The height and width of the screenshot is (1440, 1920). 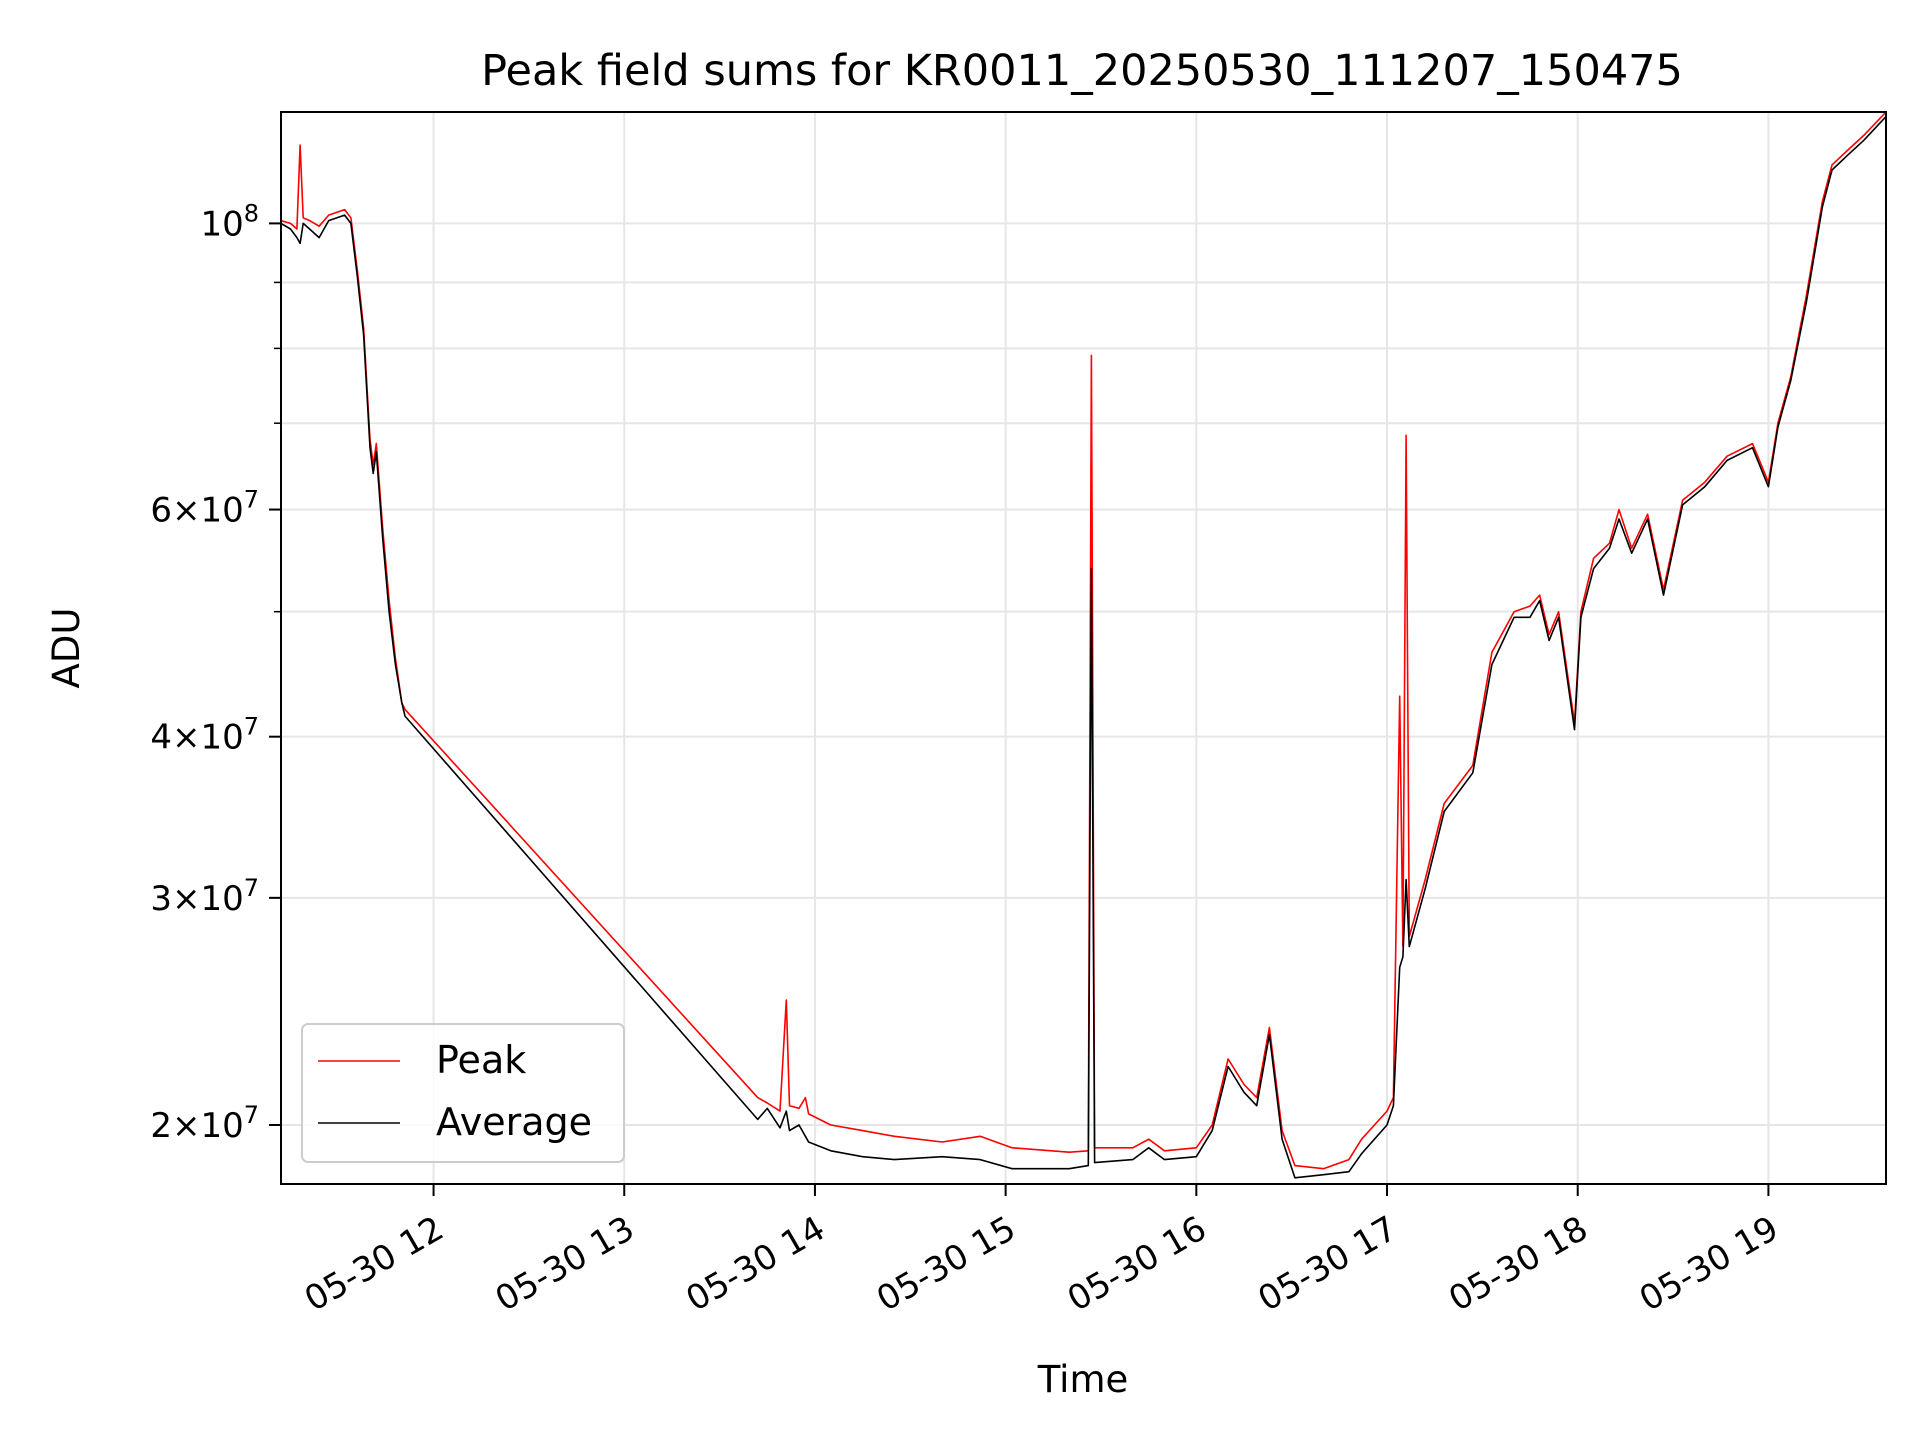 I want to click on y-tick-label: 108, so click(x=229, y=221).